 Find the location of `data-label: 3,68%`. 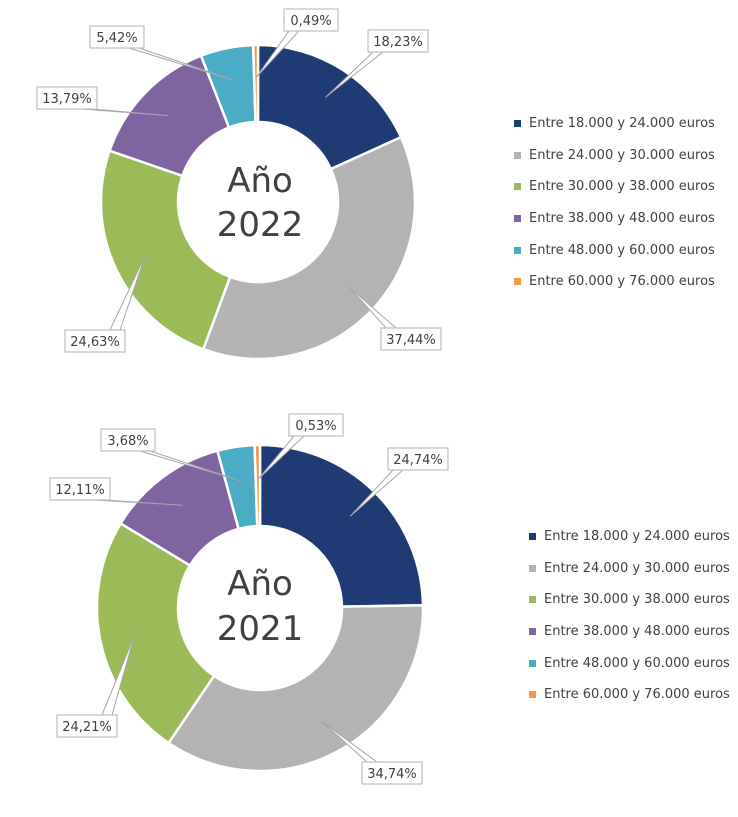

data-label: 3,68% is located at coordinates (127, 441).